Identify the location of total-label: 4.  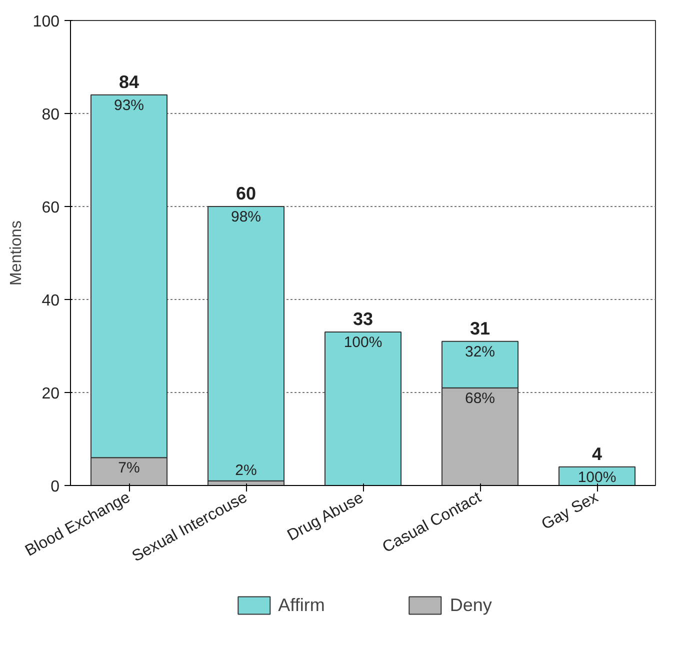
(597, 454).